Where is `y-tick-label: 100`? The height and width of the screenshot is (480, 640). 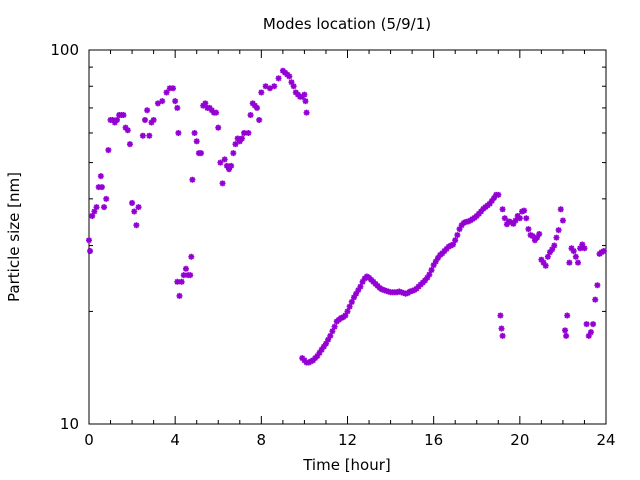 y-tick-label: 100 is located at coordinates (64, 50).